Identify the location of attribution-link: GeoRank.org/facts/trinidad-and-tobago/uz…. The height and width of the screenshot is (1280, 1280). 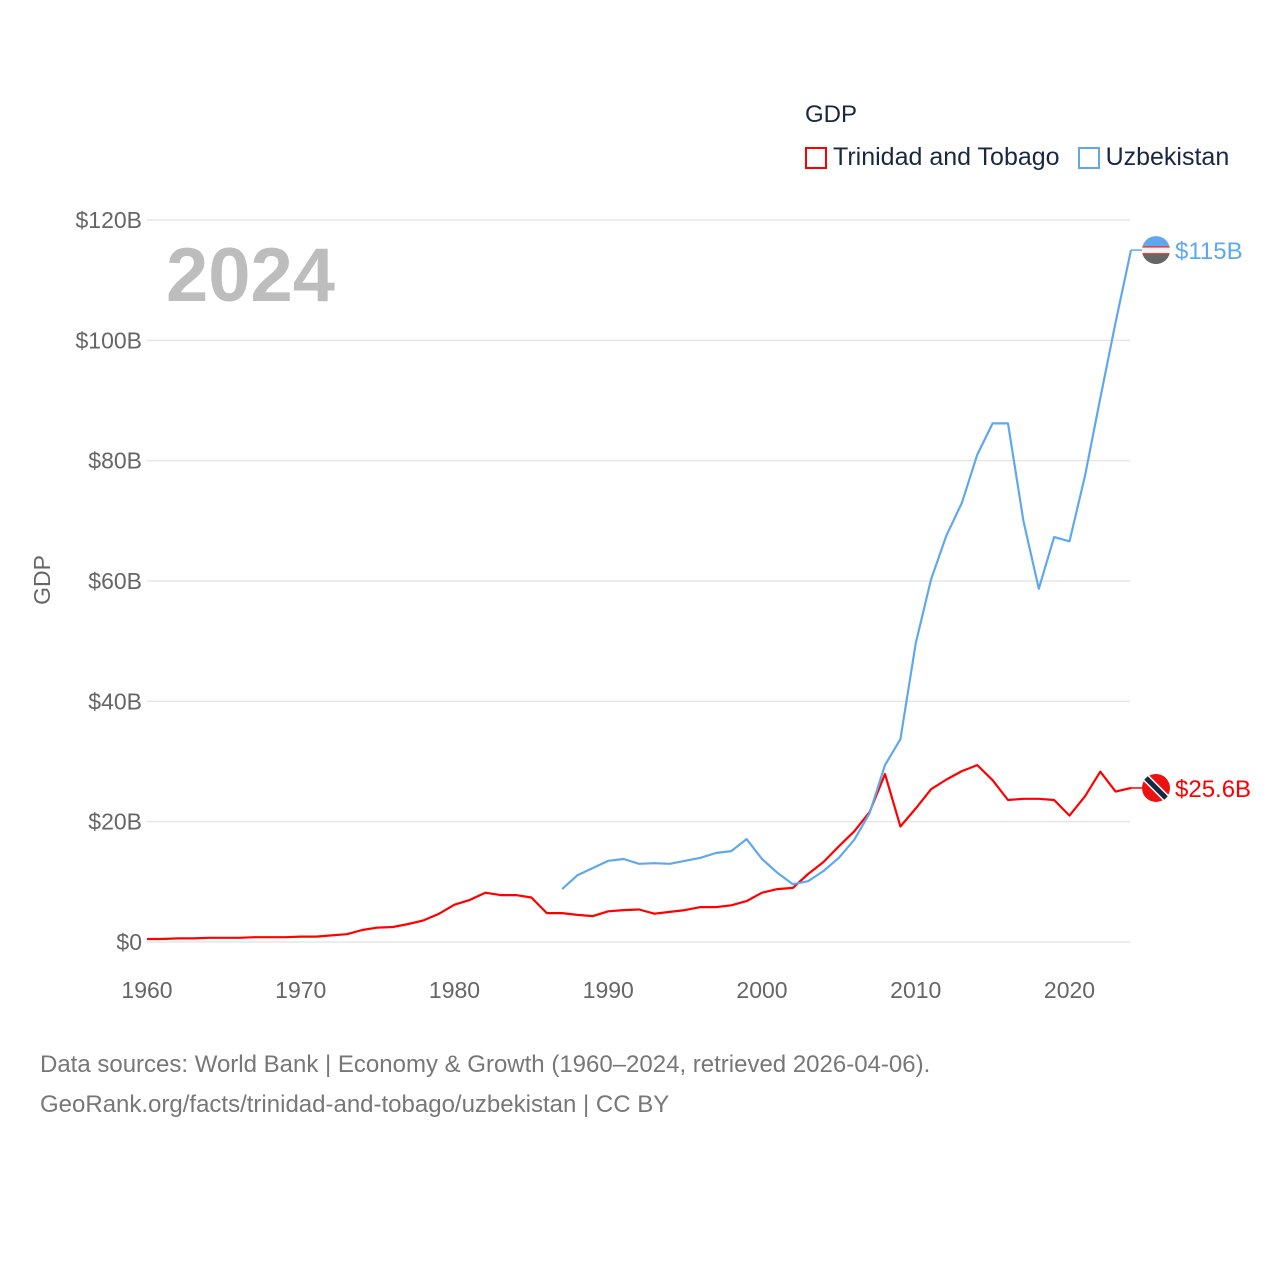
(355, 1104).